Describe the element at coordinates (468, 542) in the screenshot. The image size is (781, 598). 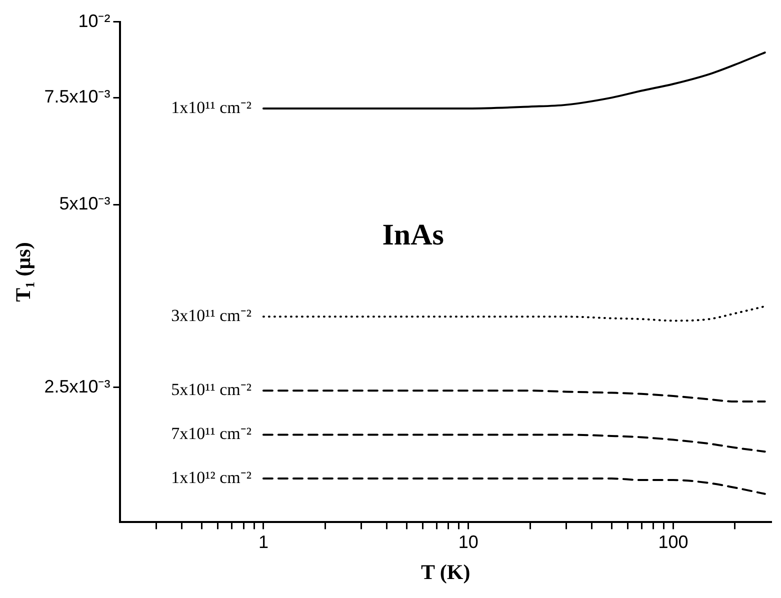
I see `x-tick-label: 10` at that location.